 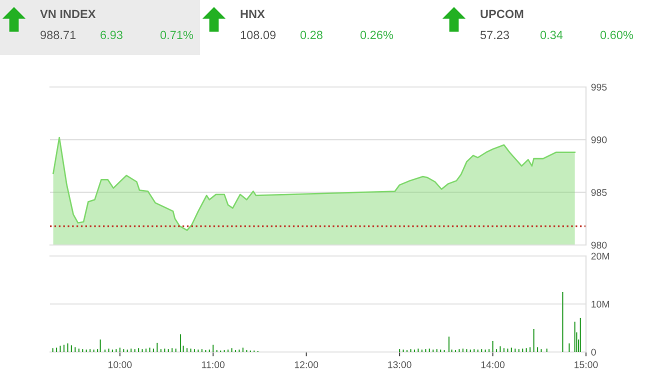 I want to click on x-tick-label: 15:00, so click(x=586, y=364).